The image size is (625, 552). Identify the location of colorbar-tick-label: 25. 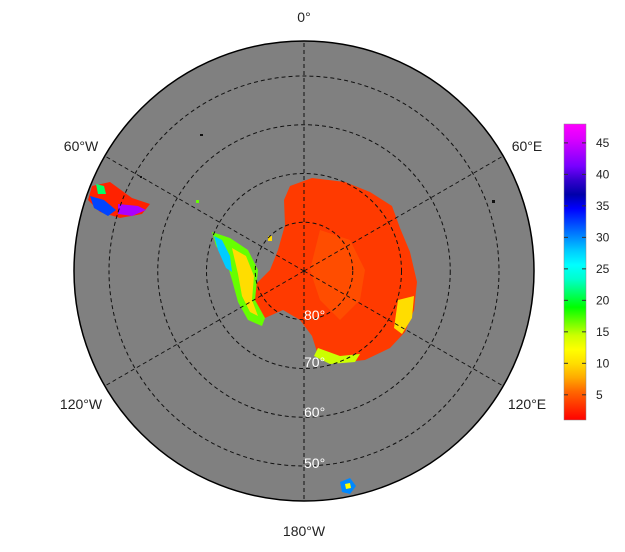
(603, 269).